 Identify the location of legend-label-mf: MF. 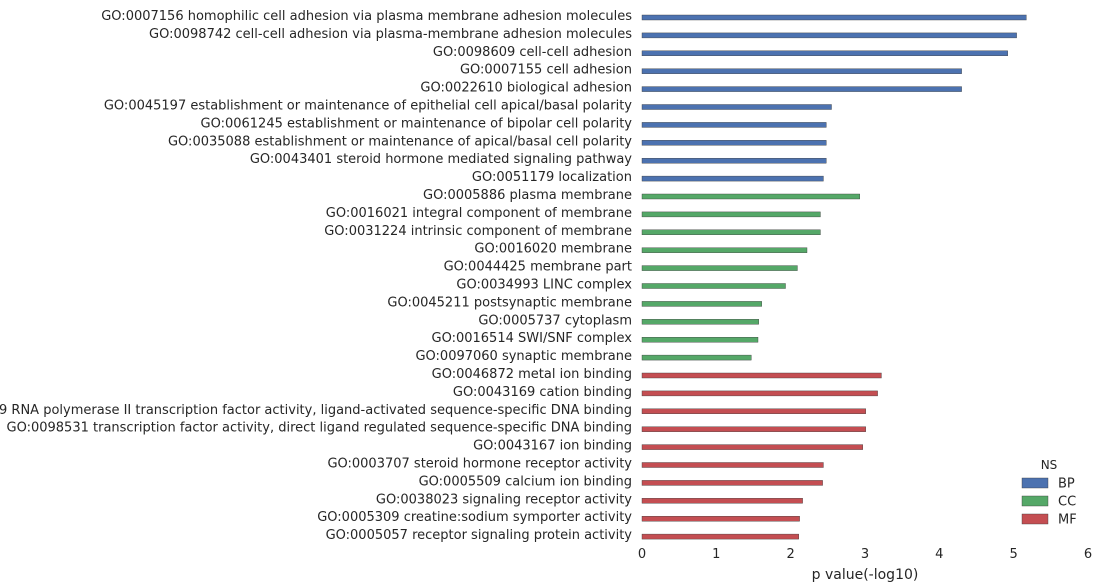
(1067, 520).